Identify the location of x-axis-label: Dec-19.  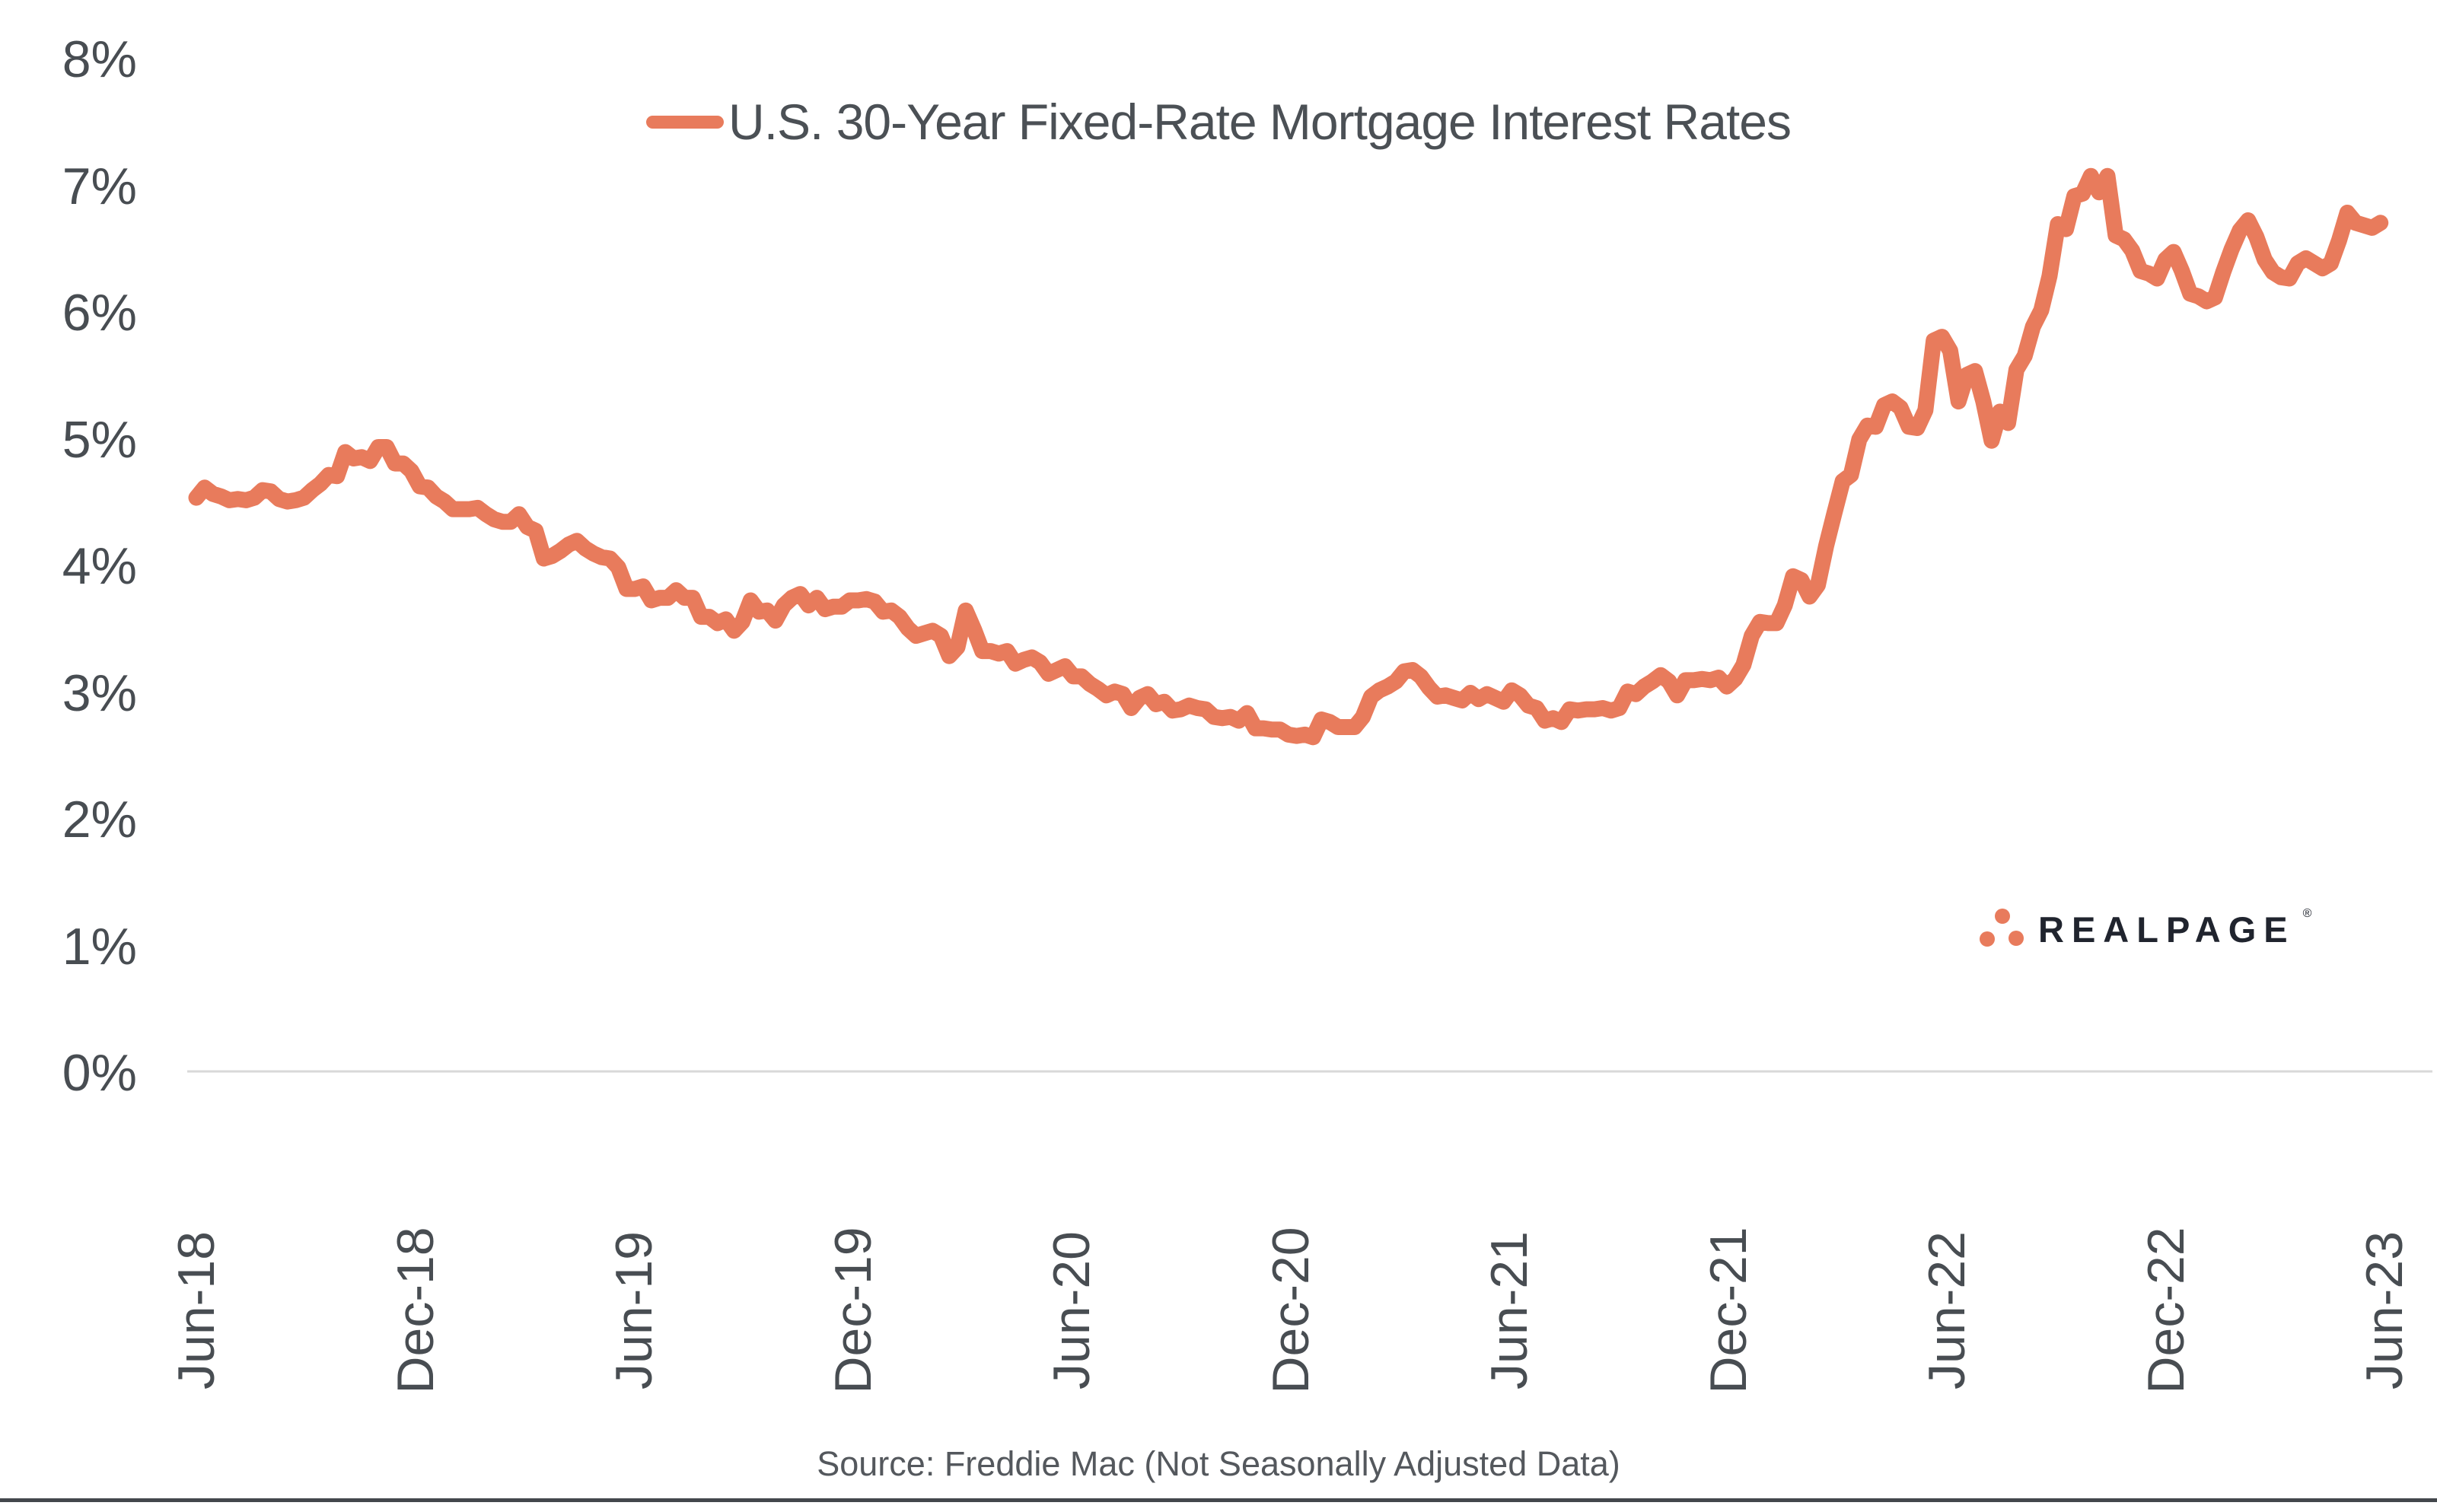
(852, 1310).